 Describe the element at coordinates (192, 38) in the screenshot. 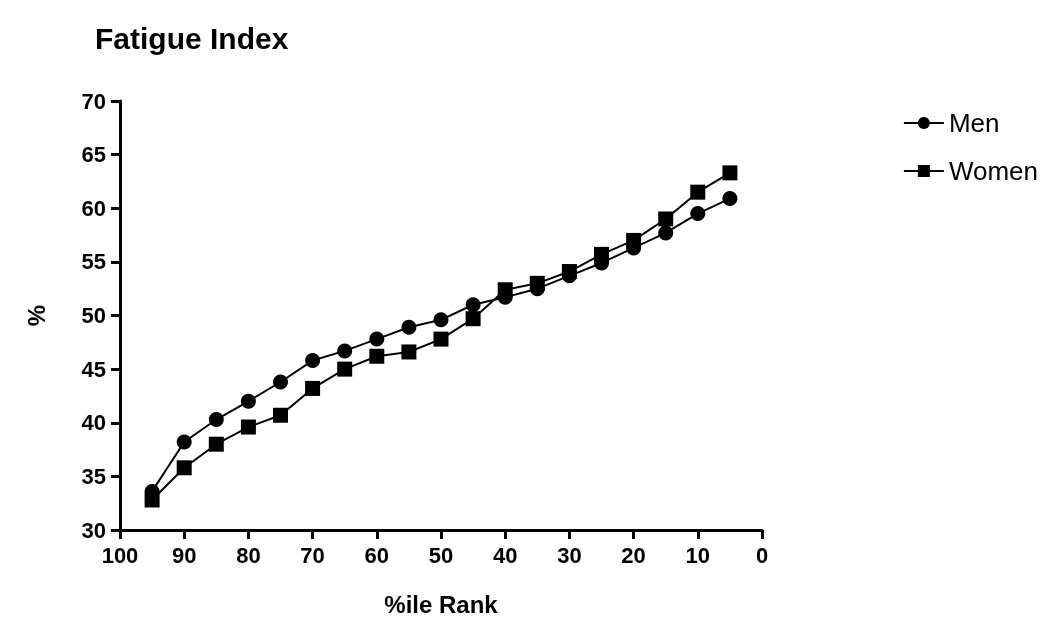

I see `chart-title: Fatigue Index` at that location.